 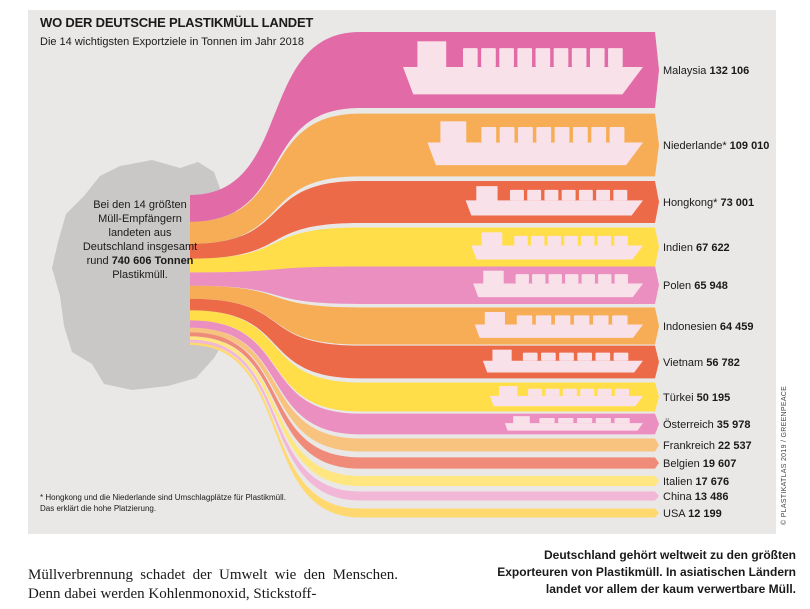 I want to click on label-value: 56 782, so click(x=723, y=363).